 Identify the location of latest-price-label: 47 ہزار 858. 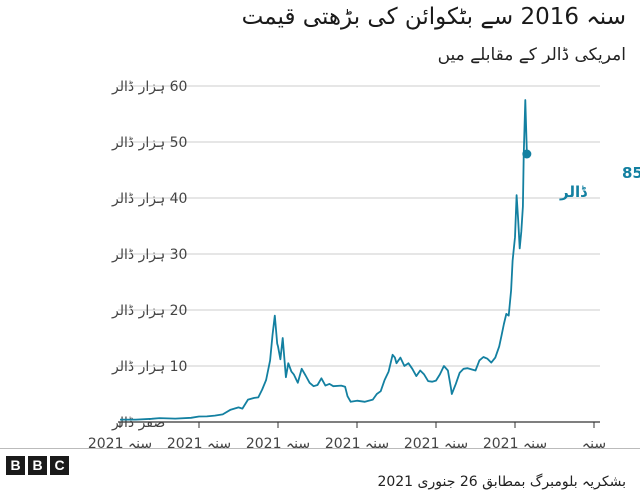
(631, 173).